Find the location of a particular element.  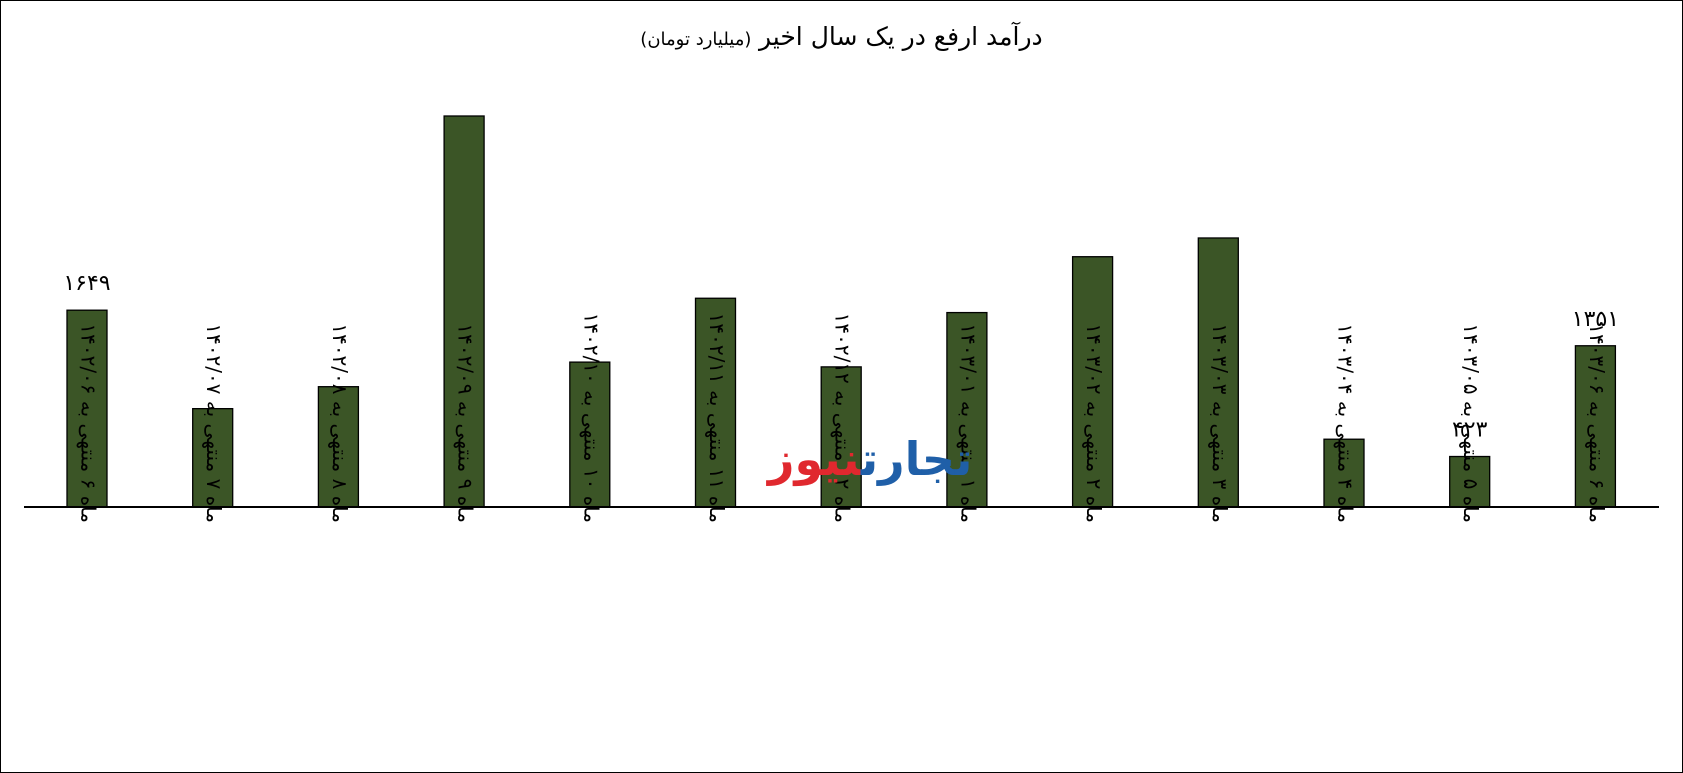

category-label-2: ماه ۷ منتهی به ۱۴۰۲/۰۷ is located at coordinates (214, 423).